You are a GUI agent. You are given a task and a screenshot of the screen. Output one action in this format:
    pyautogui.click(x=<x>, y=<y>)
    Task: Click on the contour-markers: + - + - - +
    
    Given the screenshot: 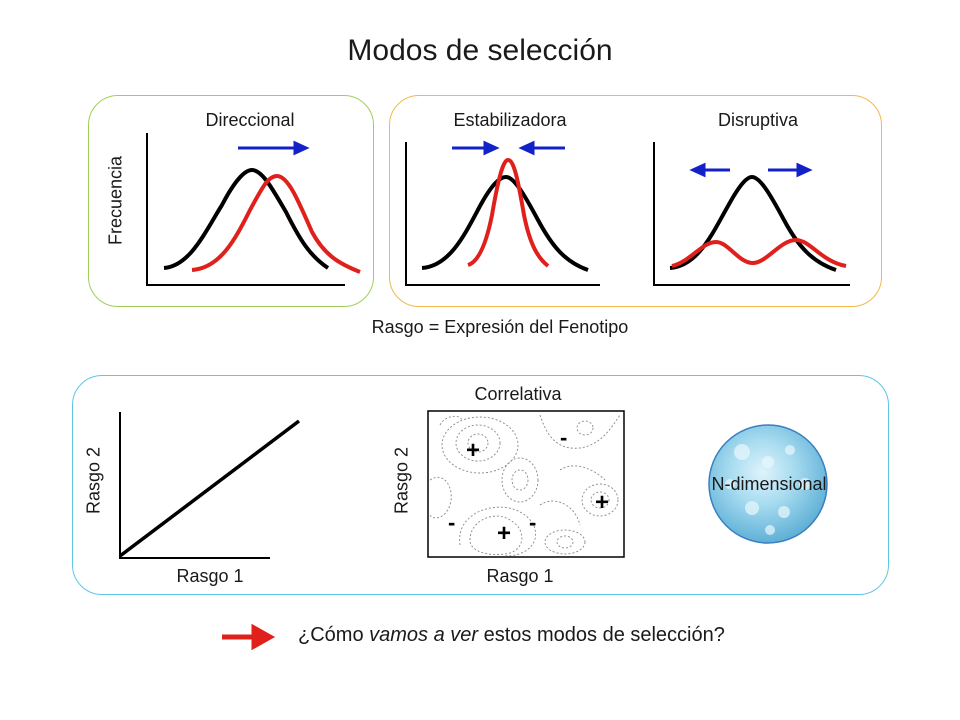 What is the action you would take?
    pyautogui.click(x=528, y=486)
    